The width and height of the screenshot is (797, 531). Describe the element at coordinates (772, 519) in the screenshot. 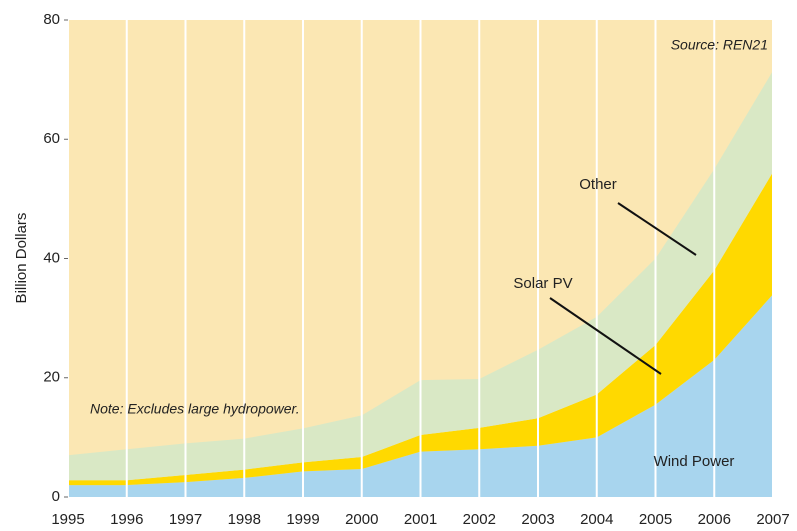

I see `x-tick-label: 2007` at that location.